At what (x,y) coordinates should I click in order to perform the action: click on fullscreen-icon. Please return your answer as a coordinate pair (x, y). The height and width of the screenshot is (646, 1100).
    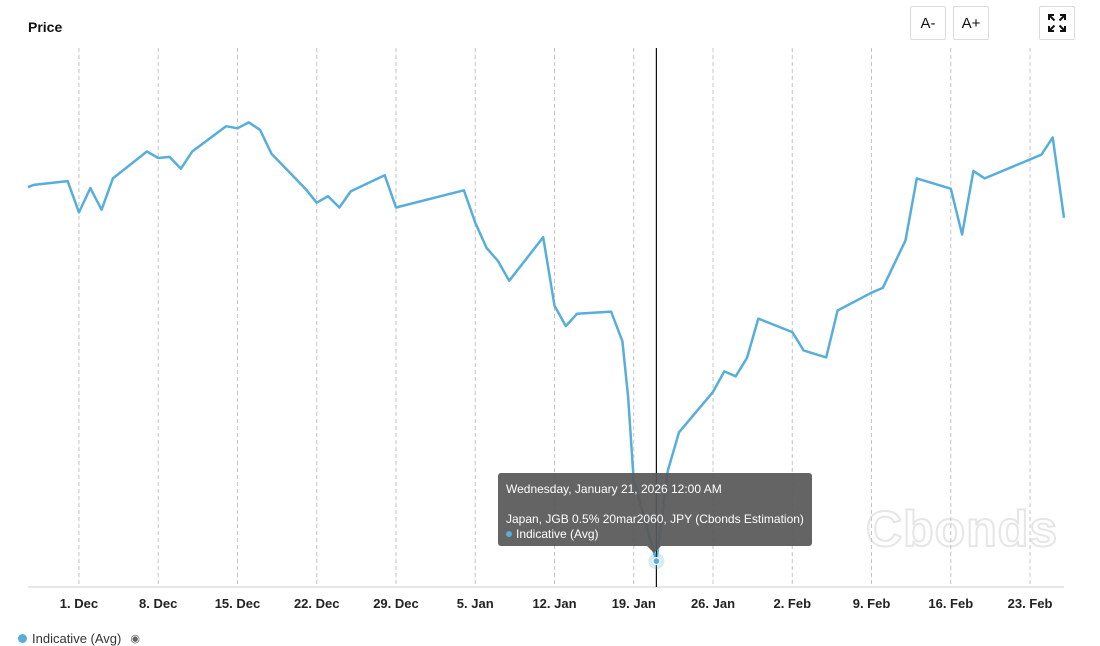
    Looking at the image, I should click on (1057, 23).